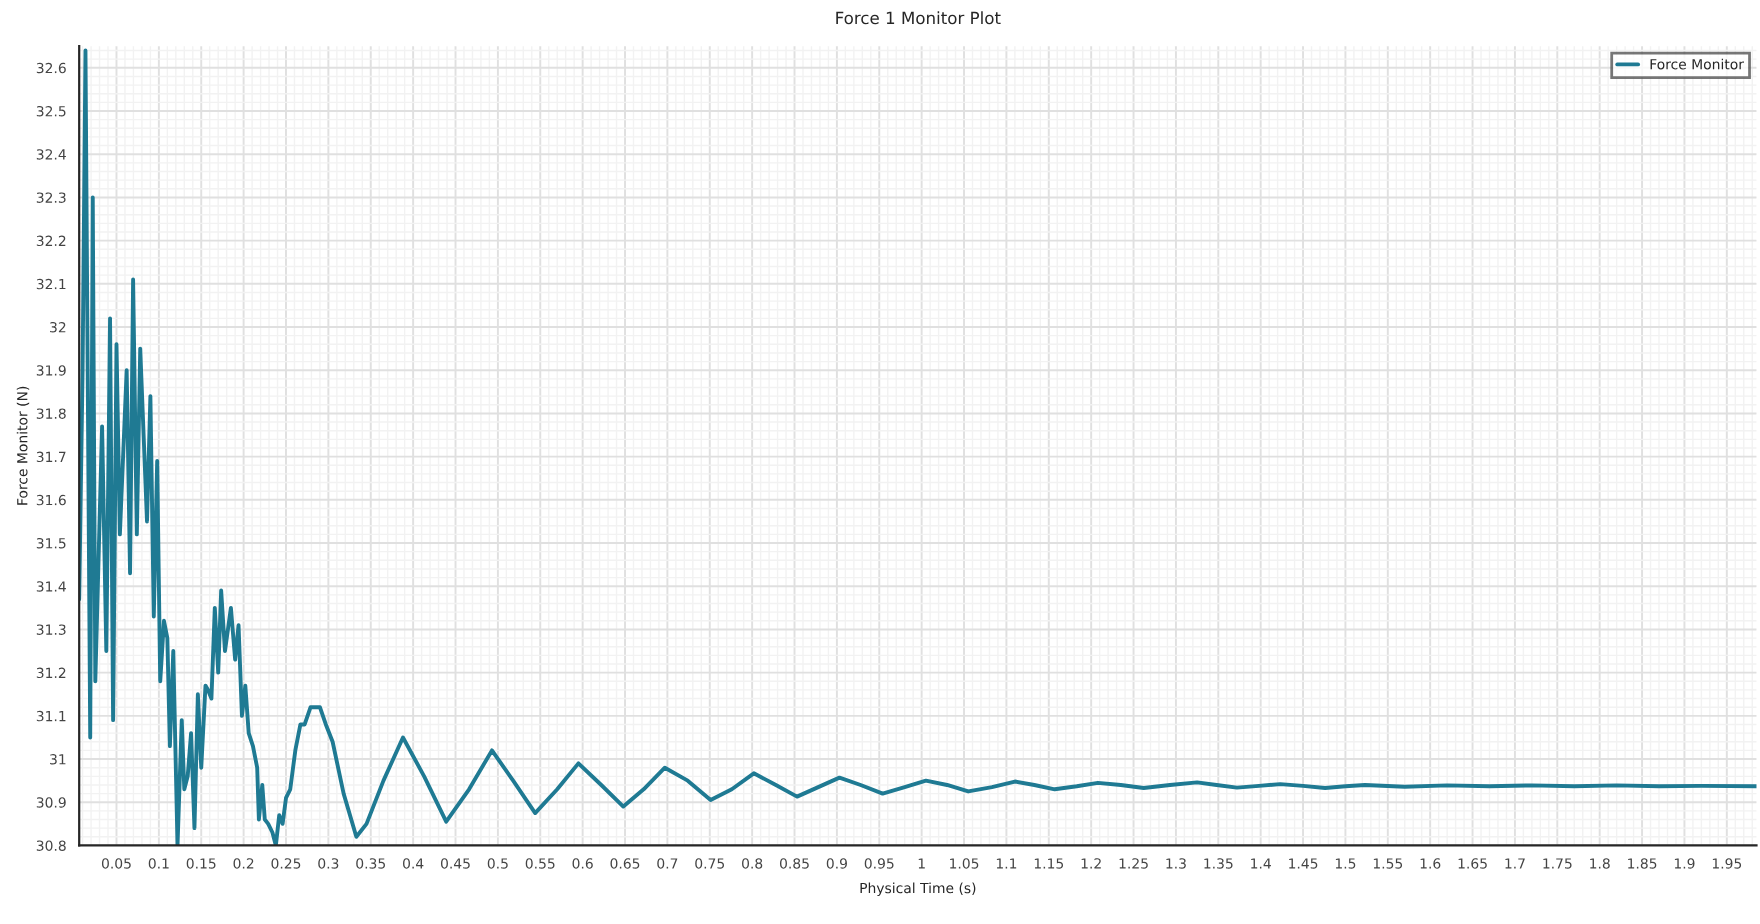 Image resolution: width=1760 pixels, height=924 pixels. What do you see at coordinates (918, 18) in the screenshot?
I see `chart-title: Force 1 Monitor Plot` at bounding box center [918, 18].